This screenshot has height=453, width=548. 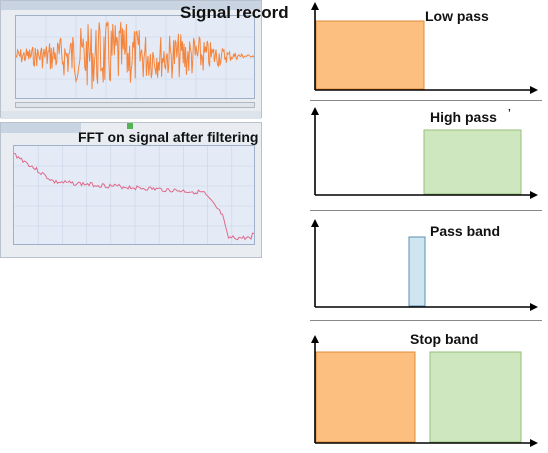 I want to click on fft-window, so click(x=131, y=190).